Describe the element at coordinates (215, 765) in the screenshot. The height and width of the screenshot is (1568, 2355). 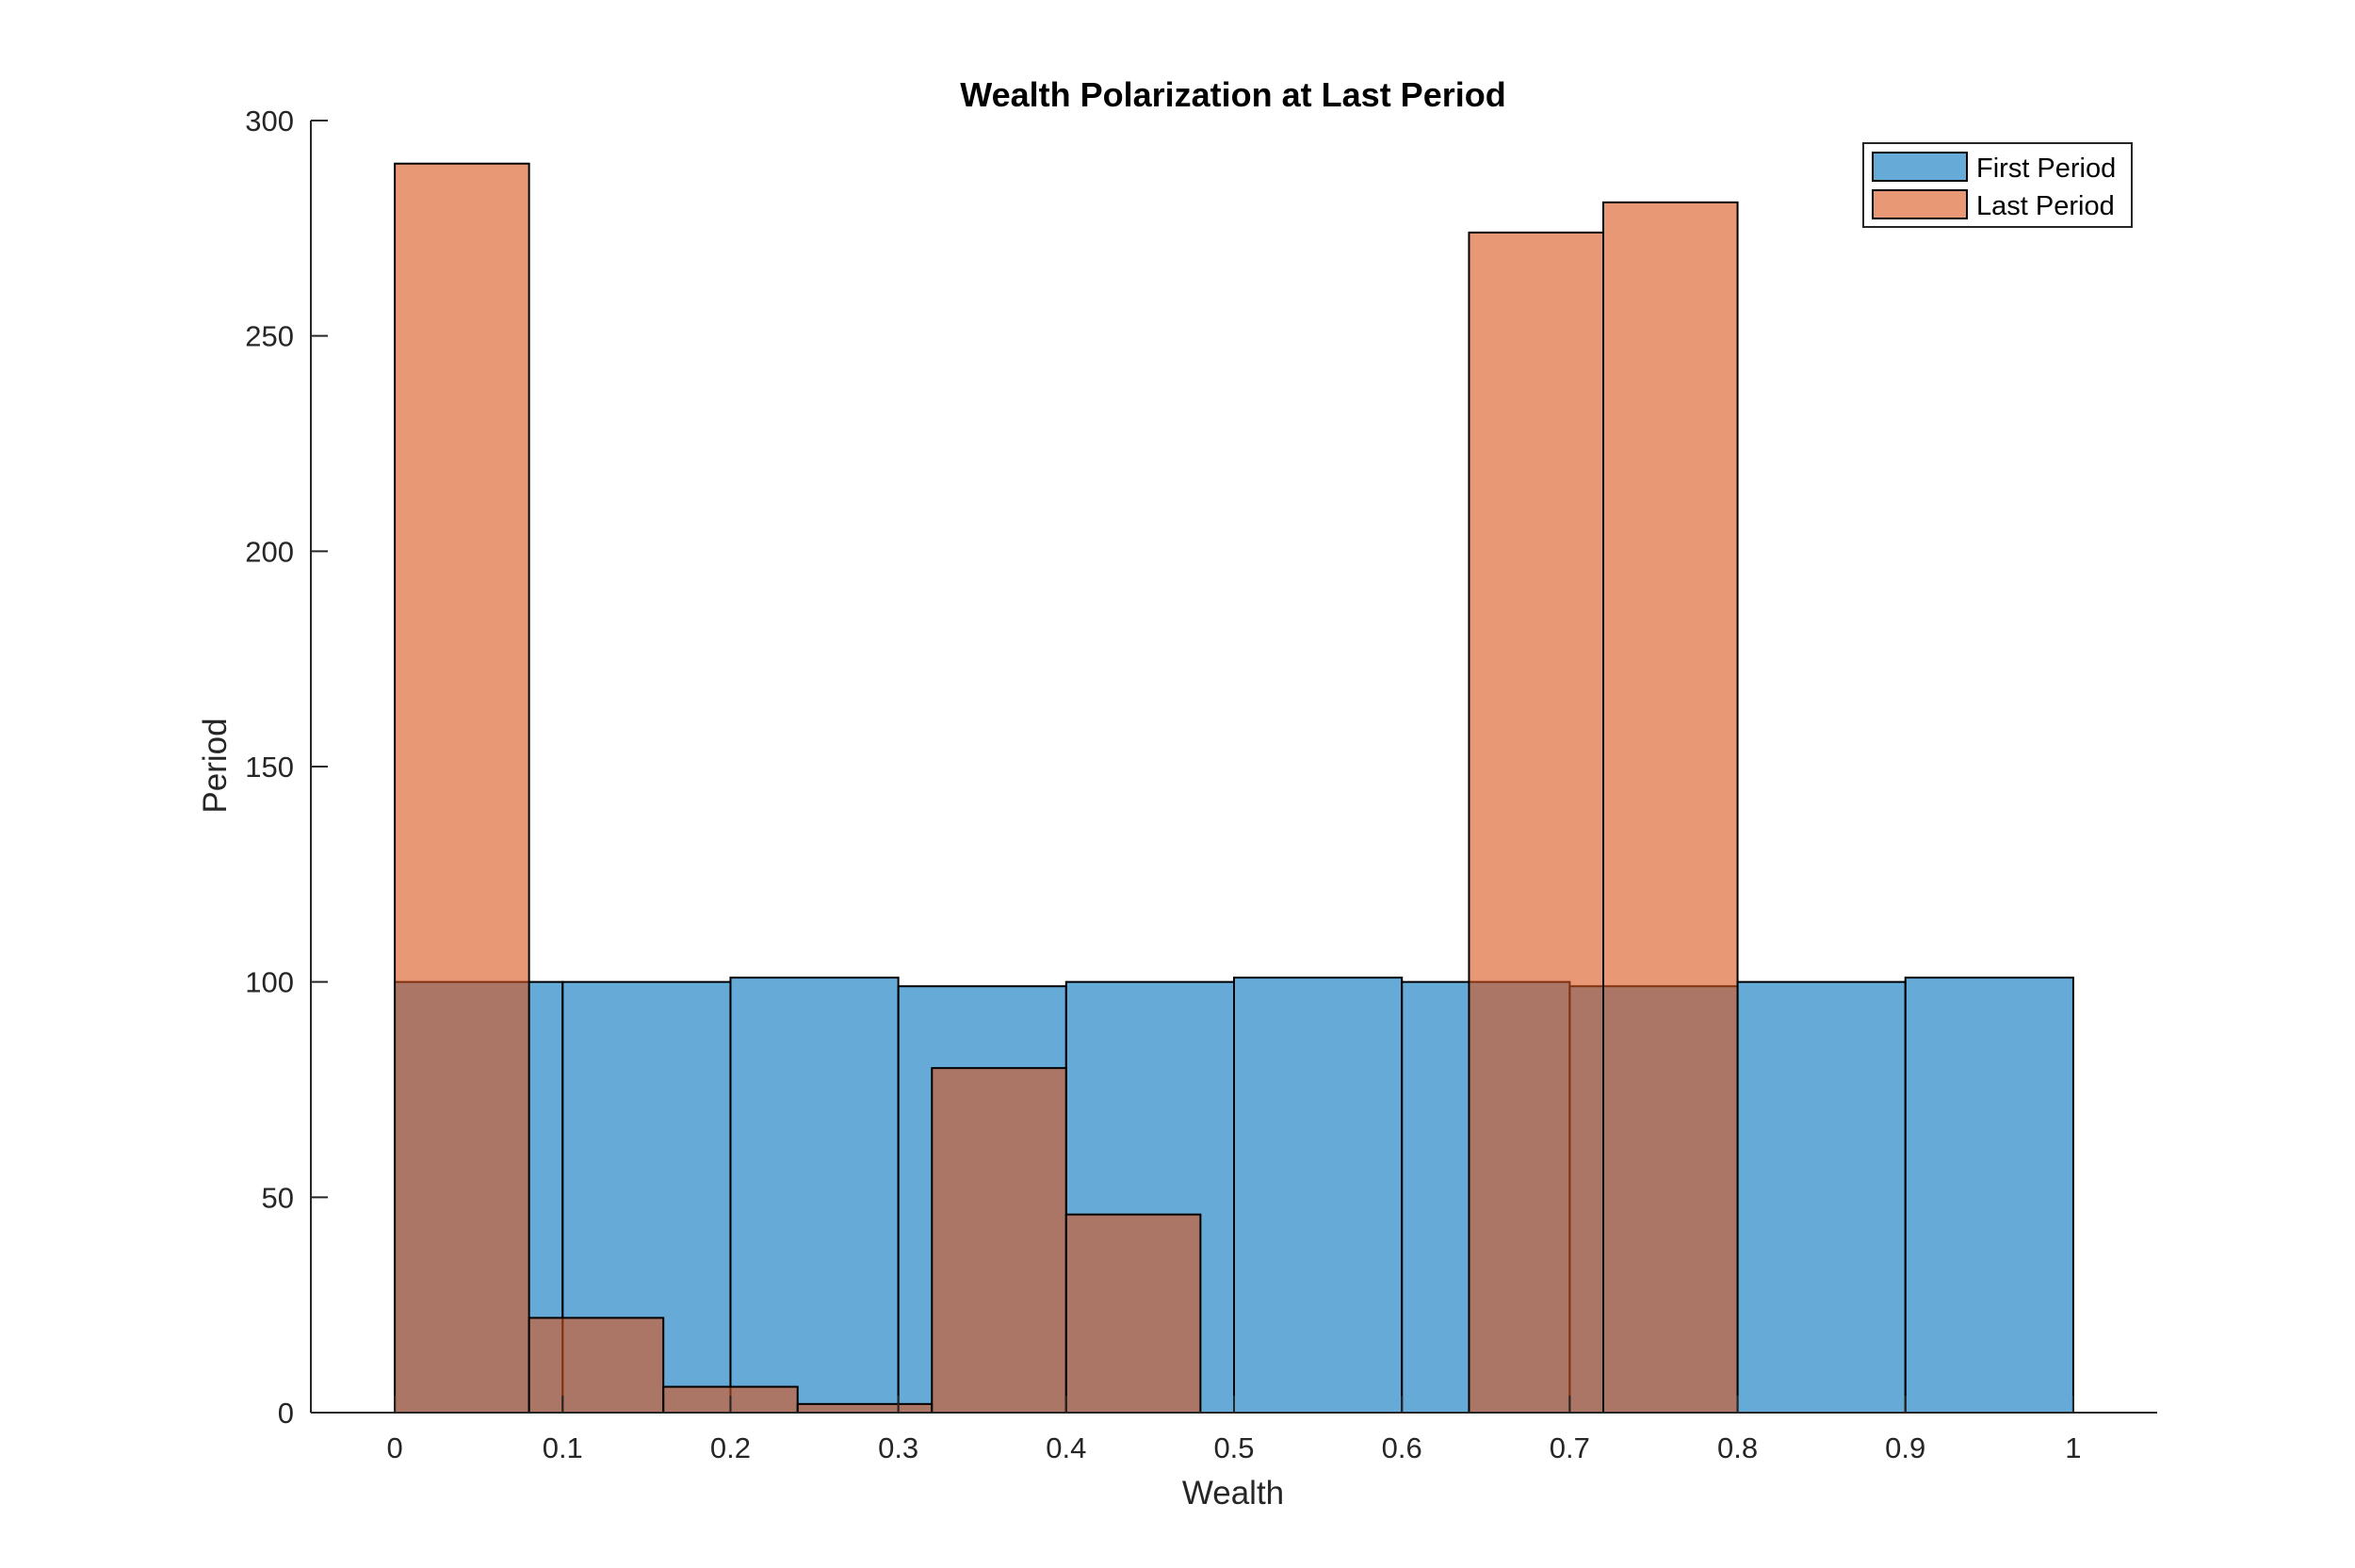
I see `y-axis-label: Period` at that location.